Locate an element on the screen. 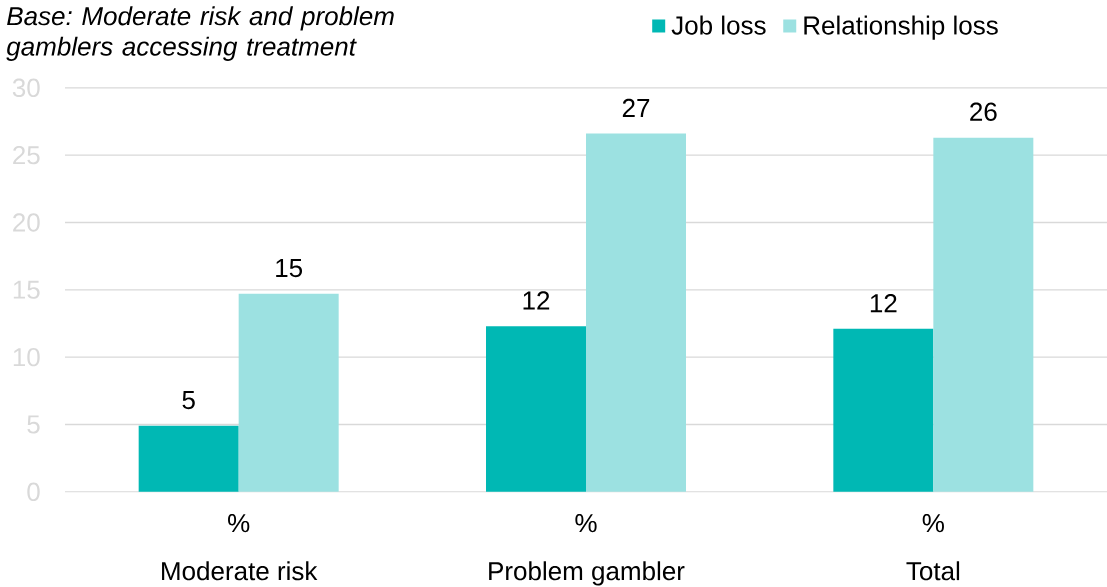 The height and width of the screenshot is (587, 1107). x-tick-label: Total is located at coordinates (933, 571).